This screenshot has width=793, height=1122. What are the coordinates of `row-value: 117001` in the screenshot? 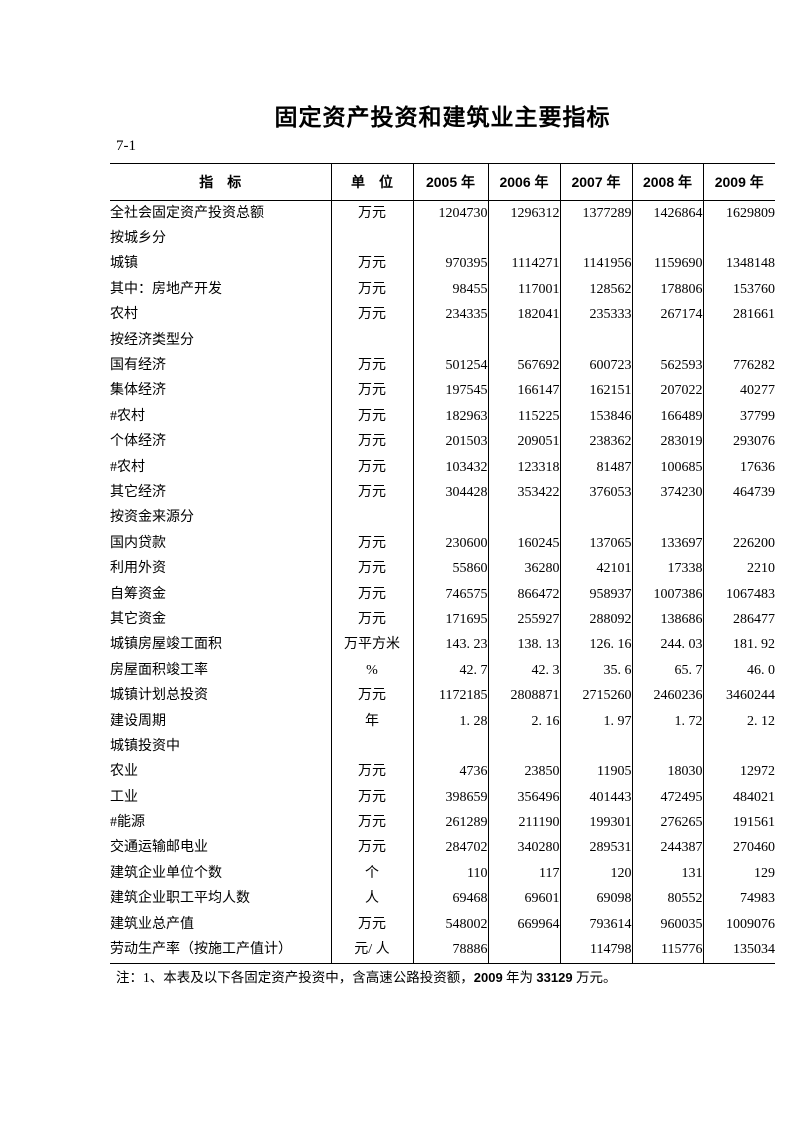 It's located at (523, 290).